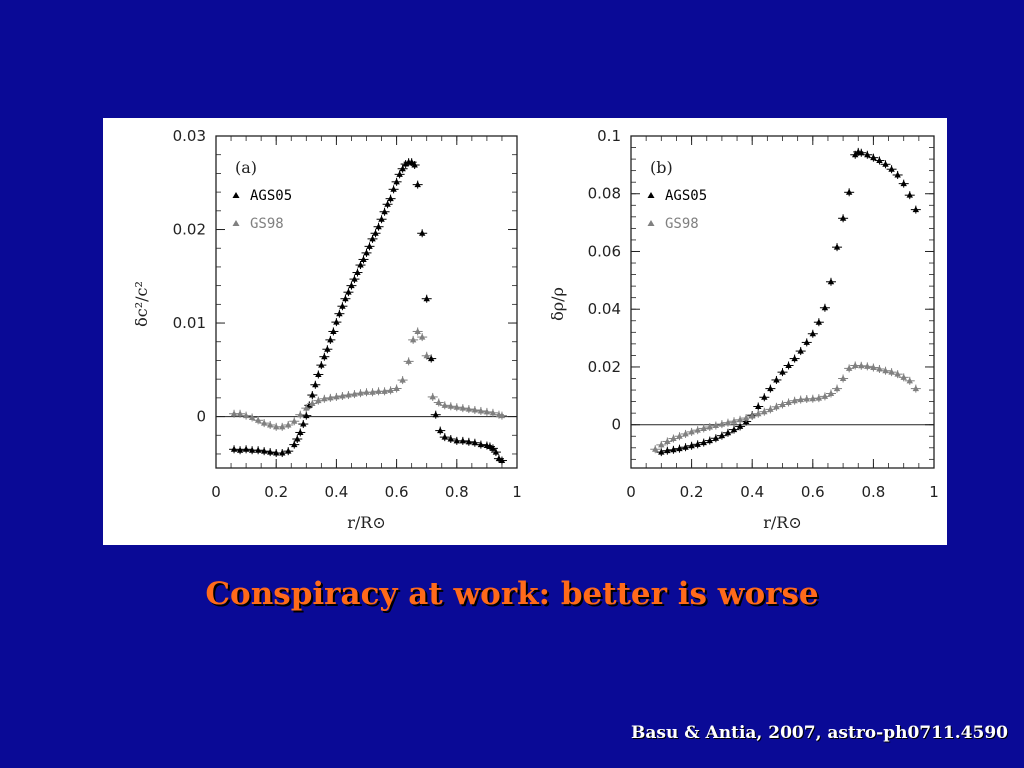  I want to click on legend-label: AGS05, so click(686, 196).